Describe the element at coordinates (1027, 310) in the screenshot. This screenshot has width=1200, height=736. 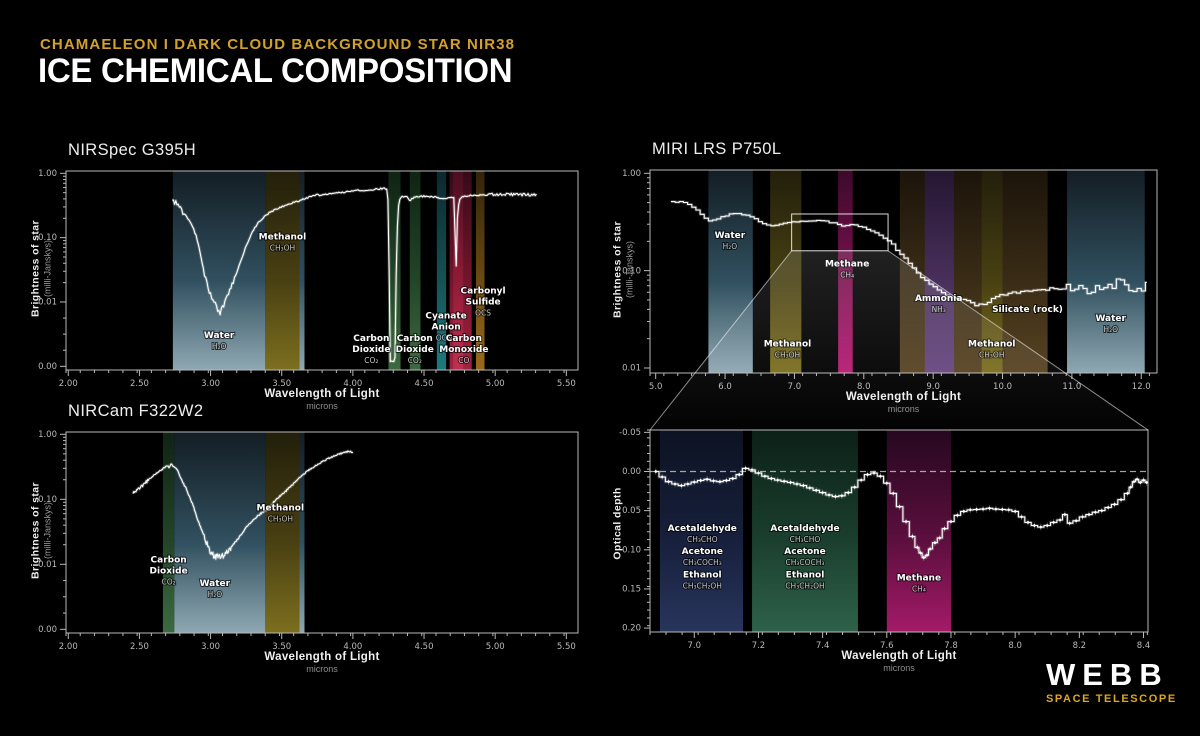
I see `svg-text: Silicate (rock)` at that location.